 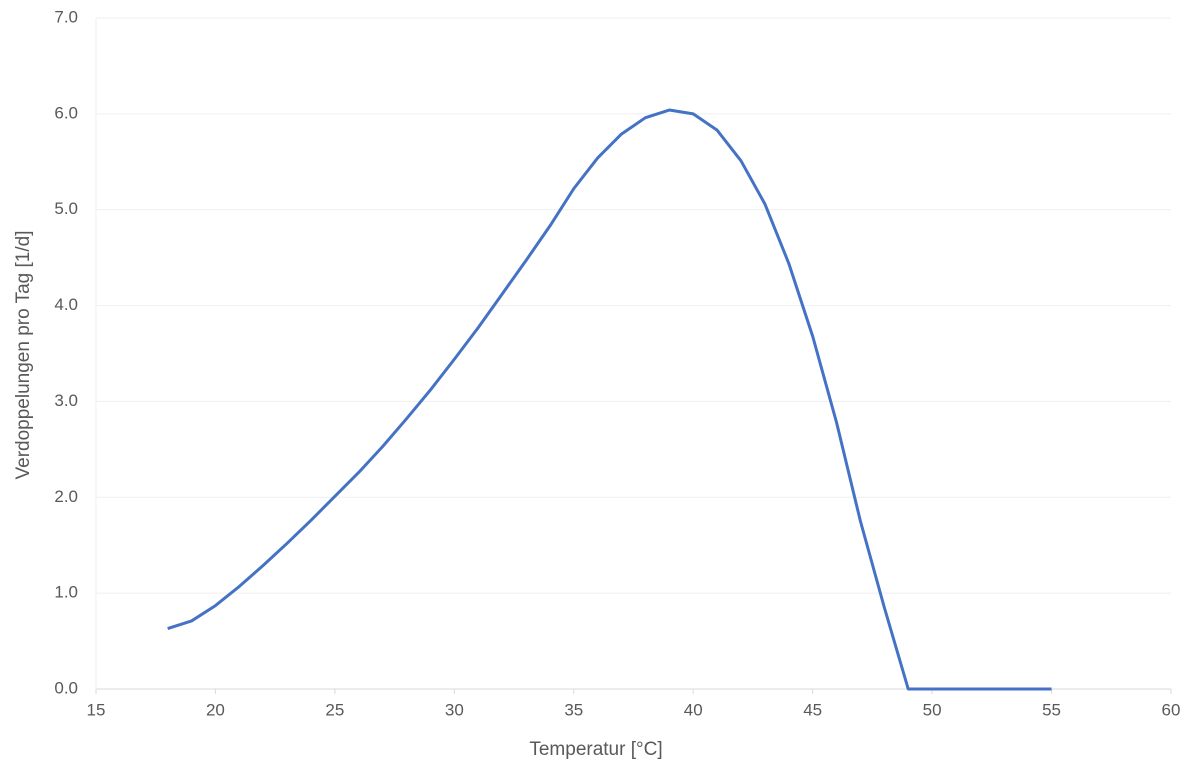 What do you see at coordinates (23, 355) in the screenshot?
I see `y-axis-label: Verdoppelungen pro Tag [1/d]` at bounding box center [23, 355].